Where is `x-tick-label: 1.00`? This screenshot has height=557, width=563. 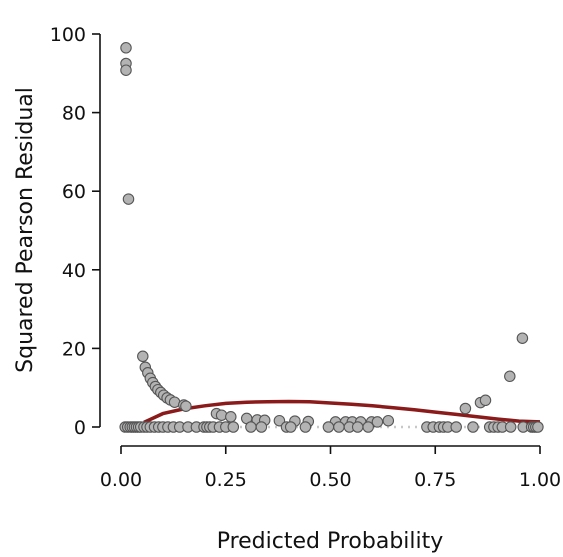
x-tick-label: 1.00 is located at coordinates (540, 480).